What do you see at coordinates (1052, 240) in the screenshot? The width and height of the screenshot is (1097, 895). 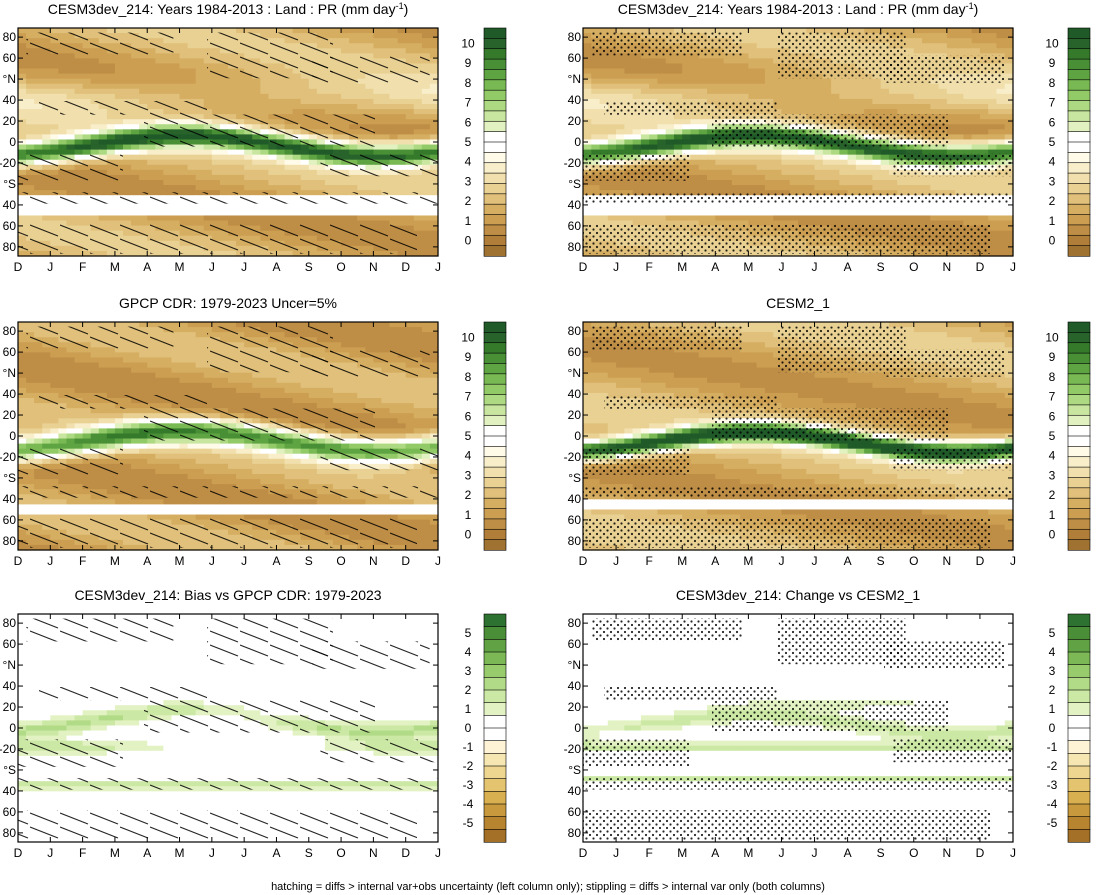 I see `colorbar-label: 0` at bounding box center [1052, 240].